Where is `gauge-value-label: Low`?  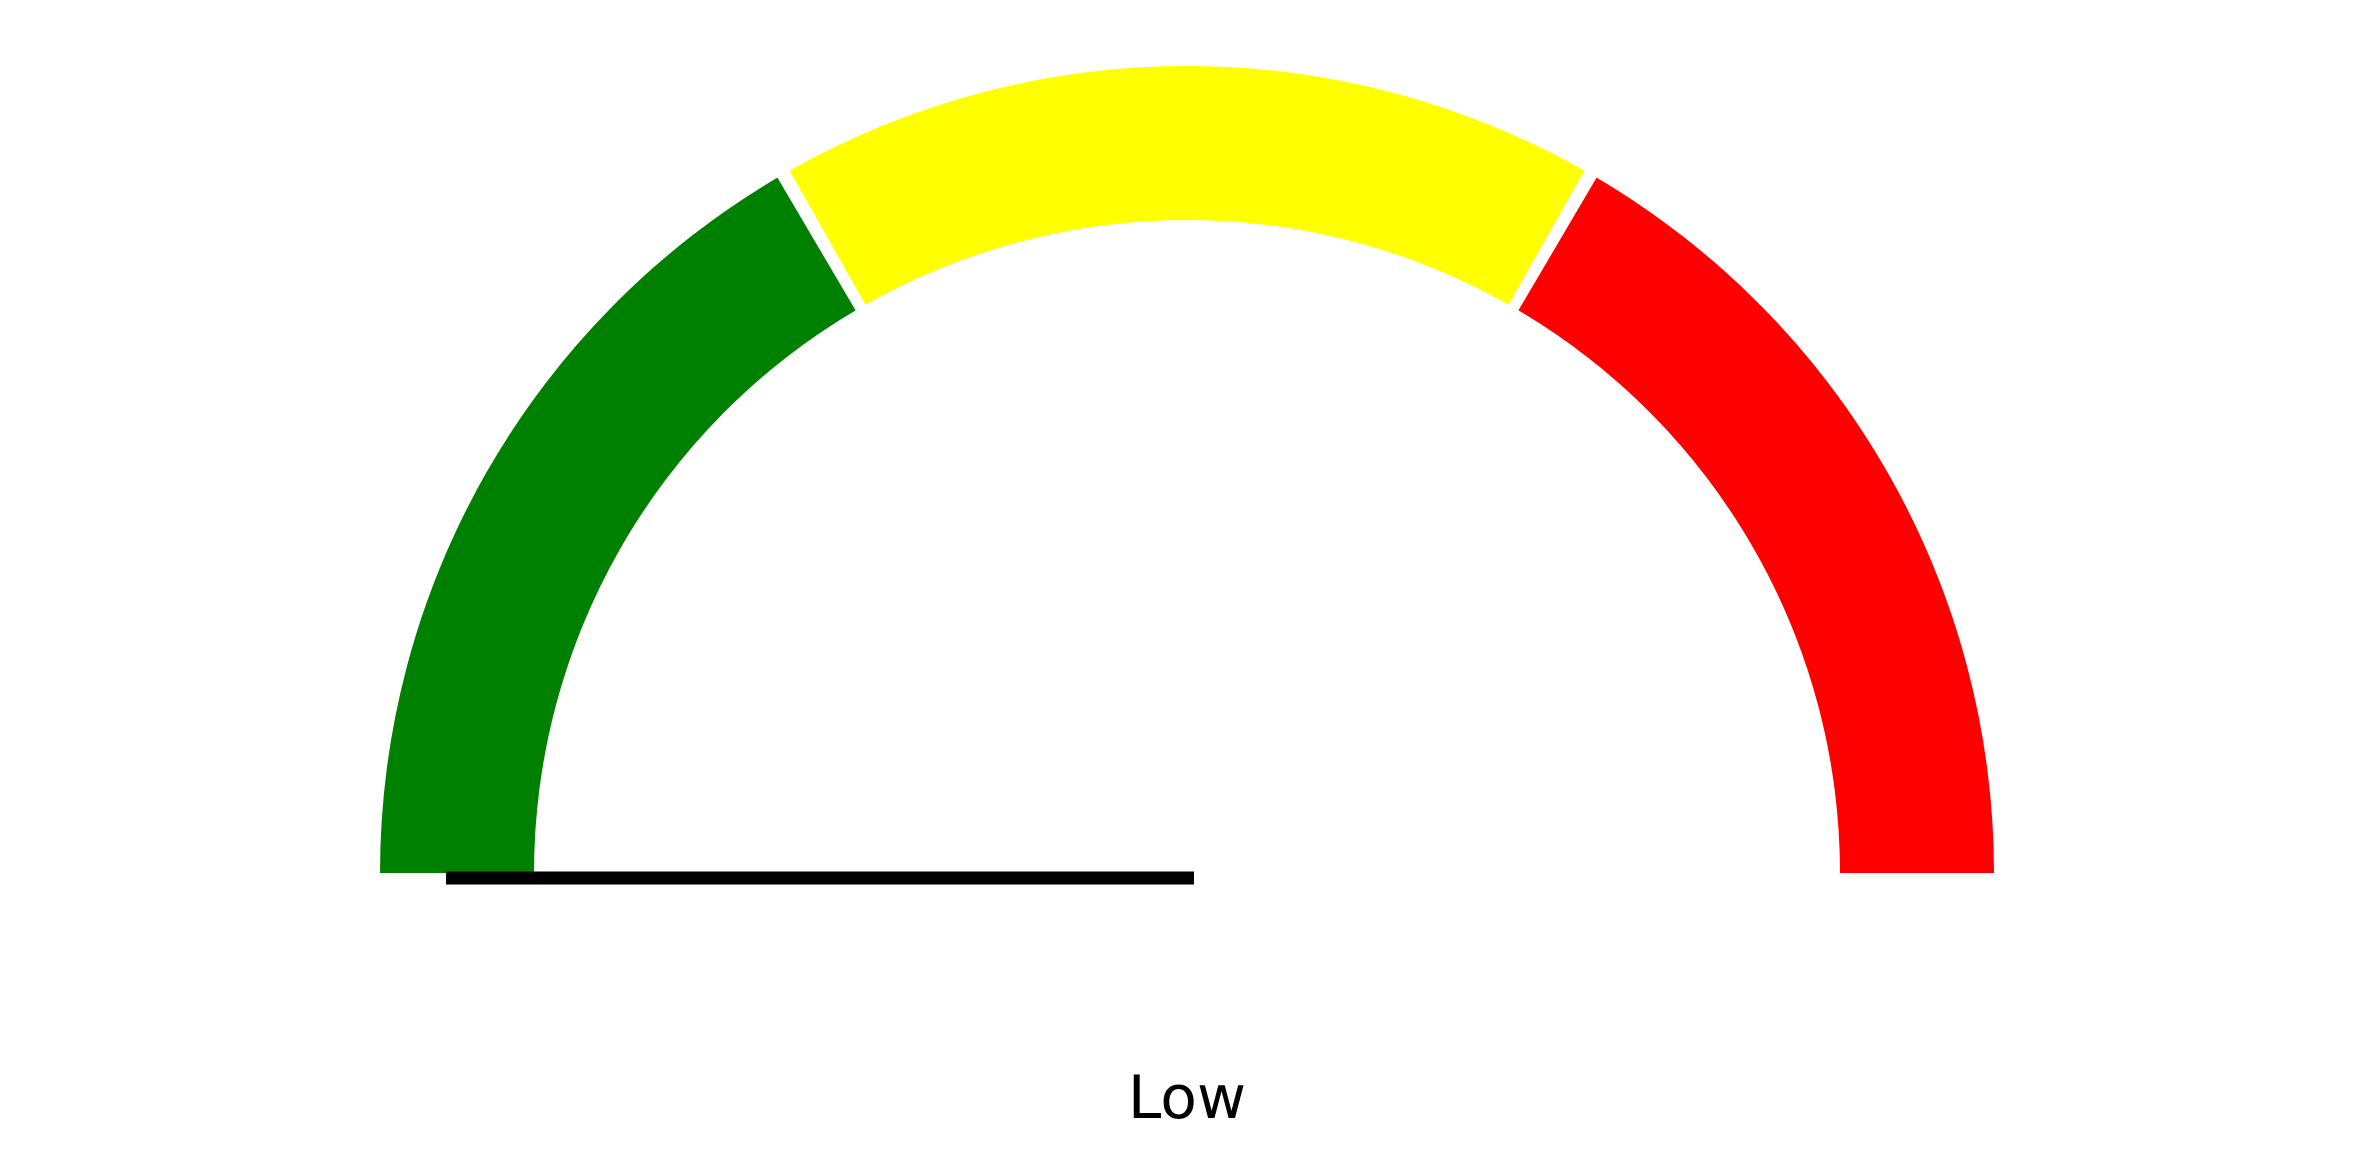 gauge-value-label: Low is located at coordinates (1187, 1098).